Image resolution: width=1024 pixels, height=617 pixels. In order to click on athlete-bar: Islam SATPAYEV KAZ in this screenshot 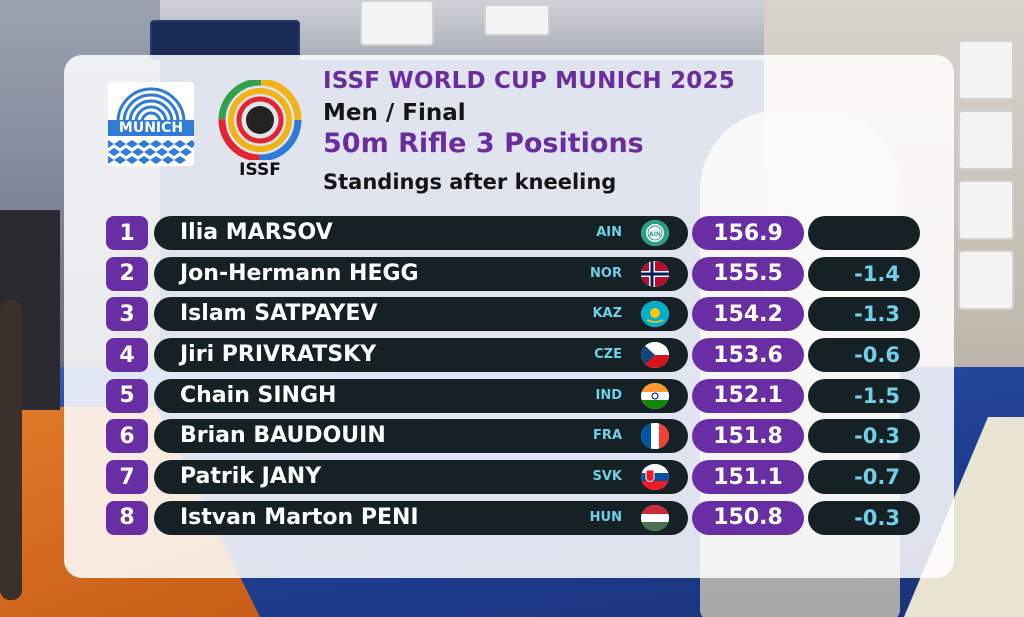, I will do `click(421, 314)`.